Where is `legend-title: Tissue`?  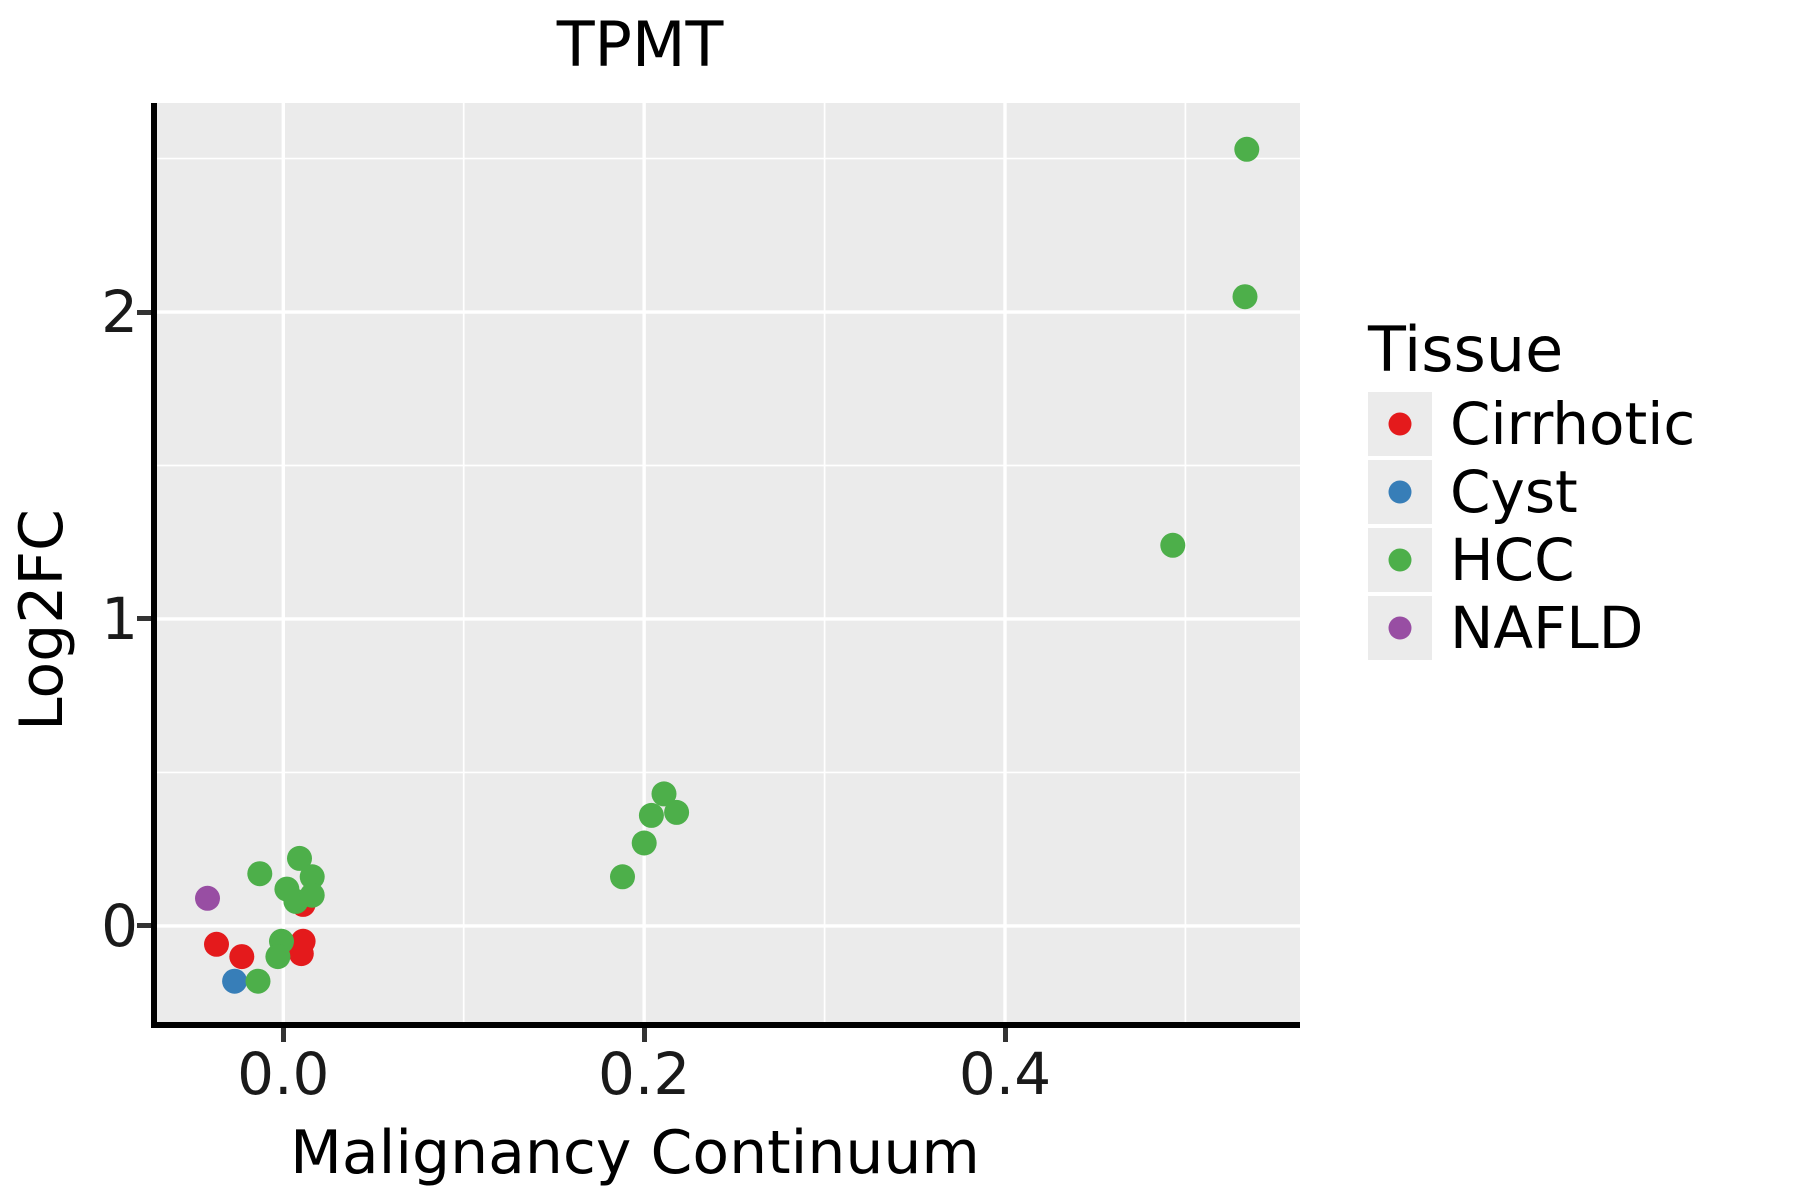 legend-title: Tissue is located at coordinates (1466, 349).